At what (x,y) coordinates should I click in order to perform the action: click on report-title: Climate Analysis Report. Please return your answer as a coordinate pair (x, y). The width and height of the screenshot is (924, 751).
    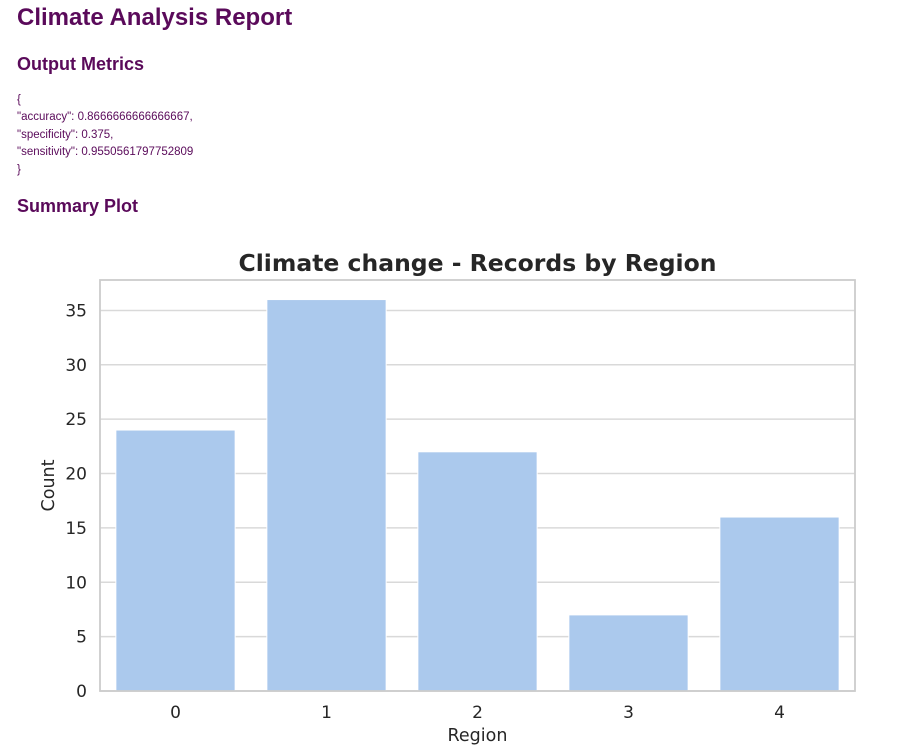
    Looking at the image, I should click on (155, 17).